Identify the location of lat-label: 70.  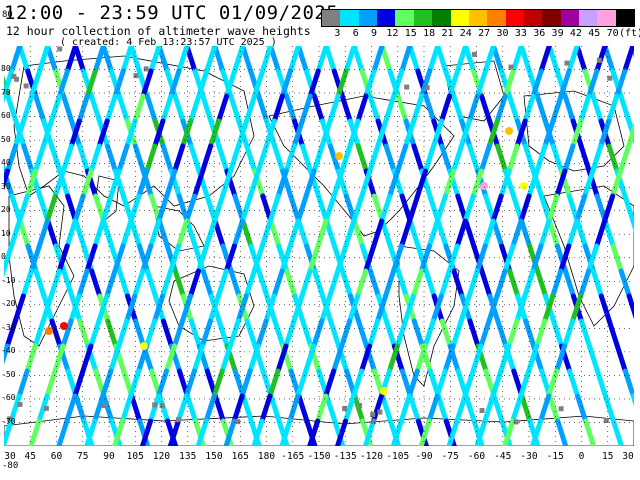
(6, 92).